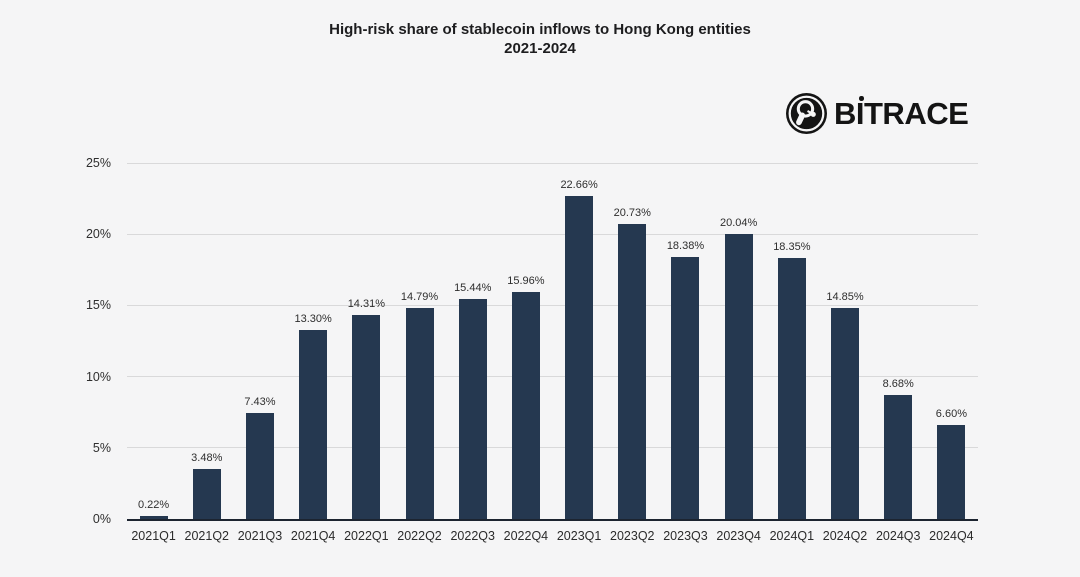 This screenshot has height=577, width=1080. What do you see at coordinates (419, 297) in the screenshot?
I see `bar-value-label: 14.79%` at bounding box center [419, 297].